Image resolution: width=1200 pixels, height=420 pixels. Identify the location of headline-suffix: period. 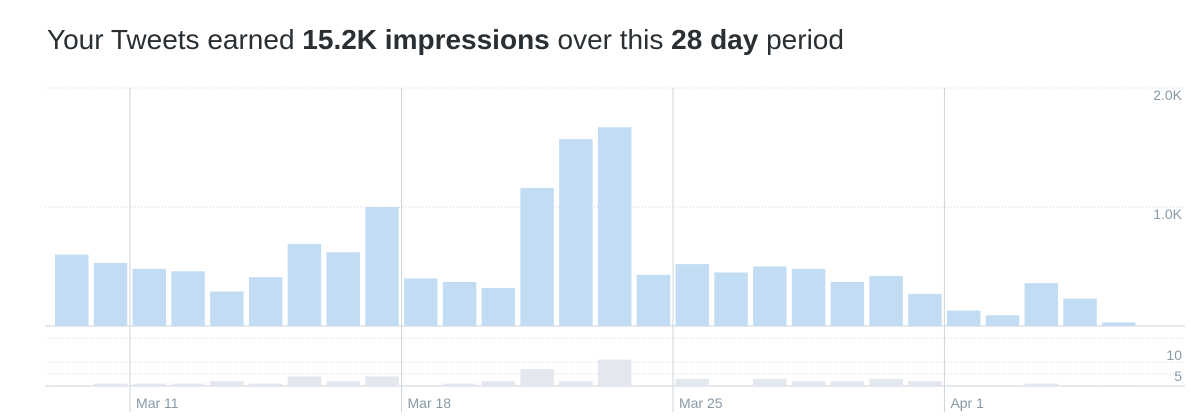
(805, 39).